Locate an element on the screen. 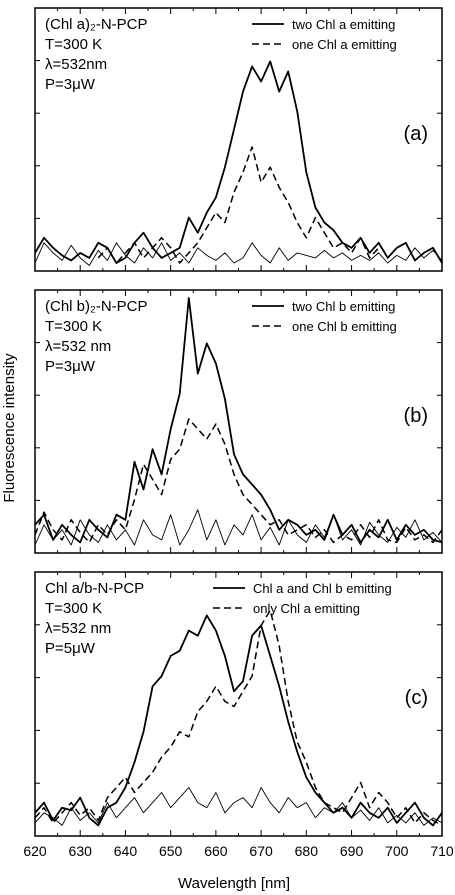  x-tick-label: 670 is located at coordinates (261, 851).